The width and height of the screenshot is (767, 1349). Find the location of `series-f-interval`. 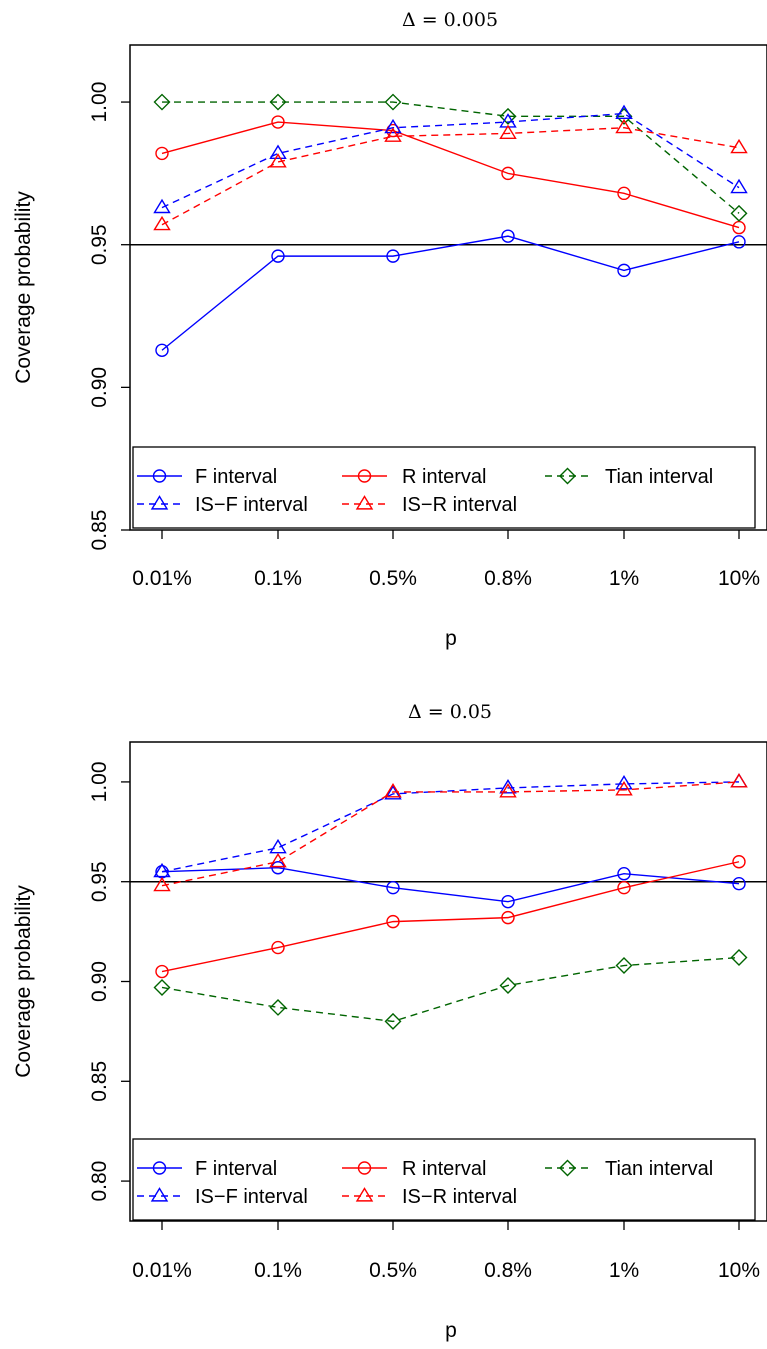

series-f-interval is located at coordinates (450, 885).